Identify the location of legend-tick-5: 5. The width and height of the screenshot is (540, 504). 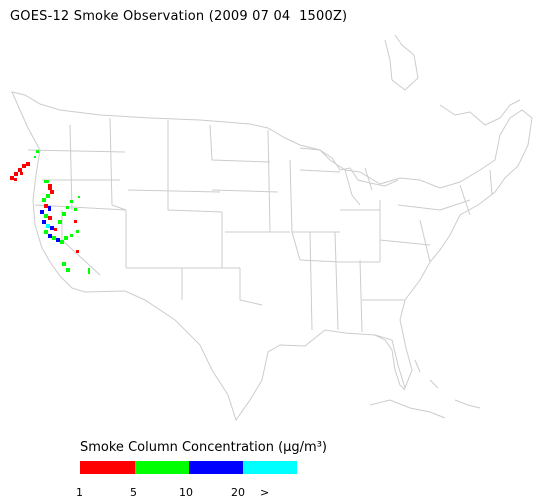
(133, 492).